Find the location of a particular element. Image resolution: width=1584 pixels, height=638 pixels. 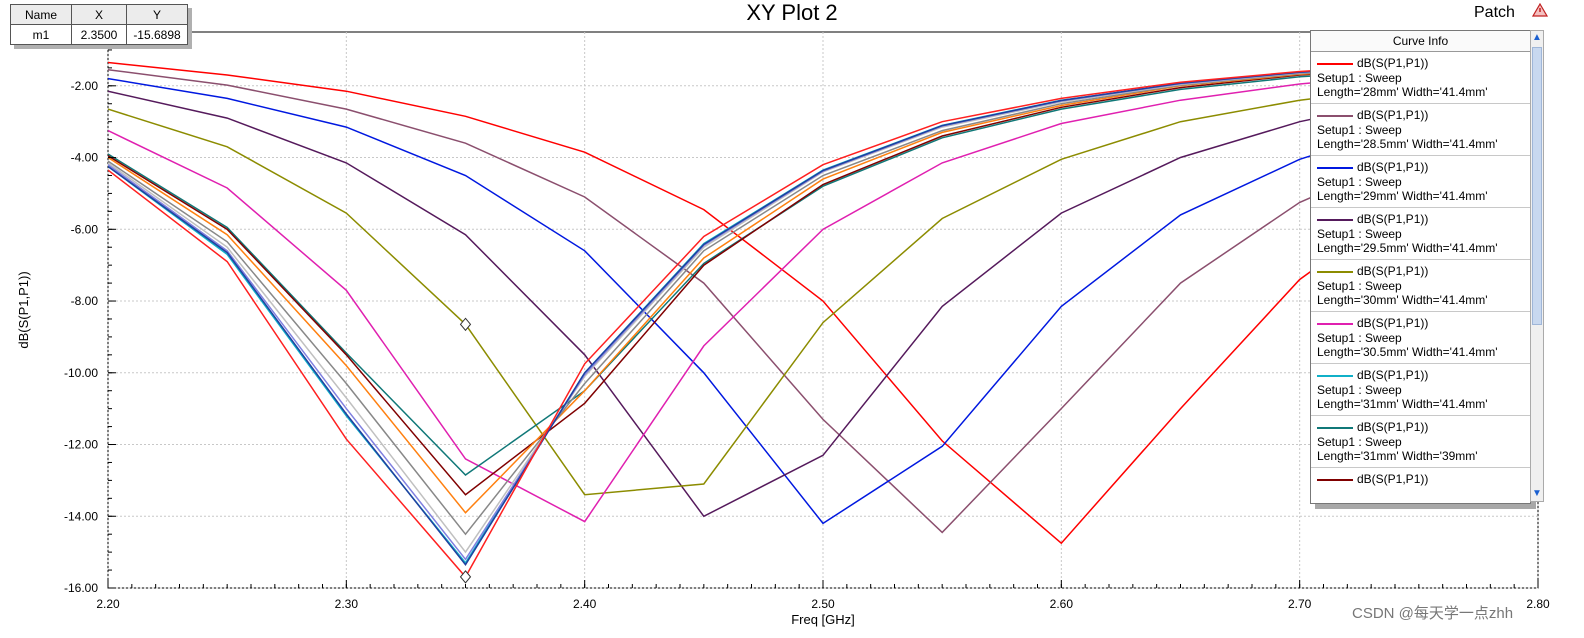

x-tick-label: 2.30 is located at coordinates (347, 604).